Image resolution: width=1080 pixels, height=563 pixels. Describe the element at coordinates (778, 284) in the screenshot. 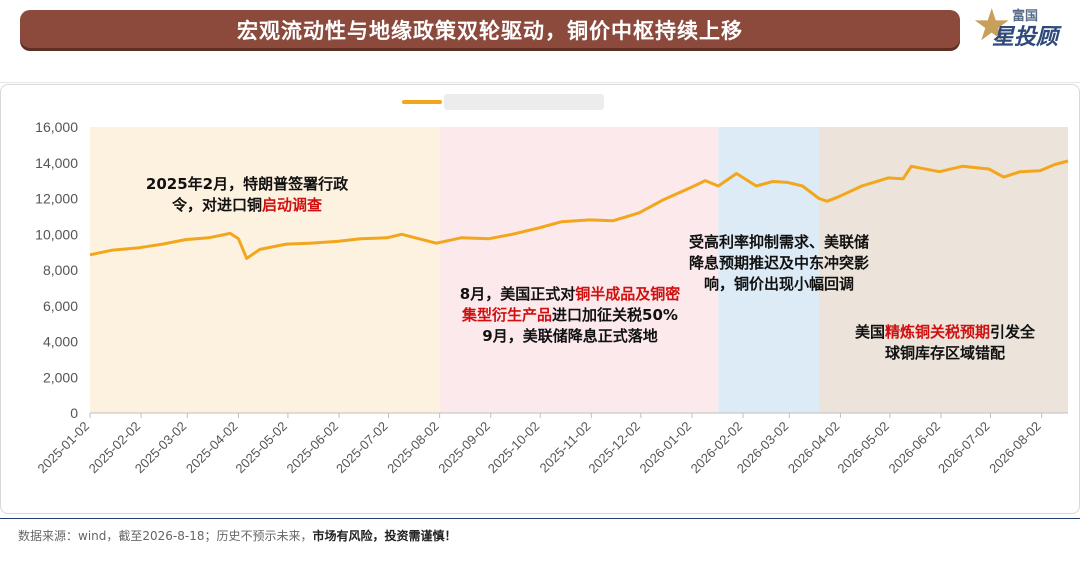

I see `annotation-text: 响，铜价出现小幅回调` at that location.